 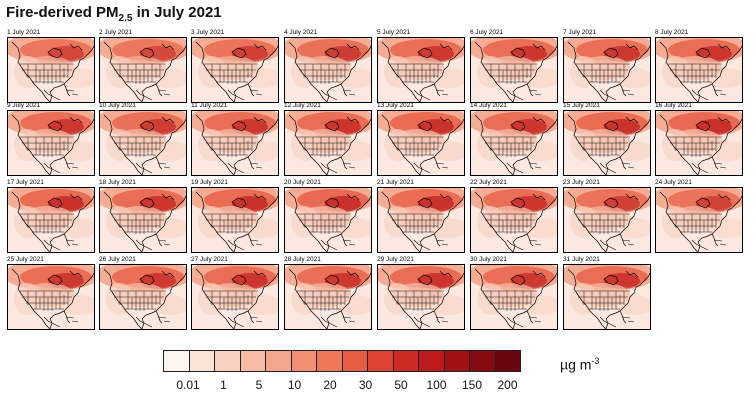 I want to click on map-panel: 20 July 2021, so click(x=328, y=217).